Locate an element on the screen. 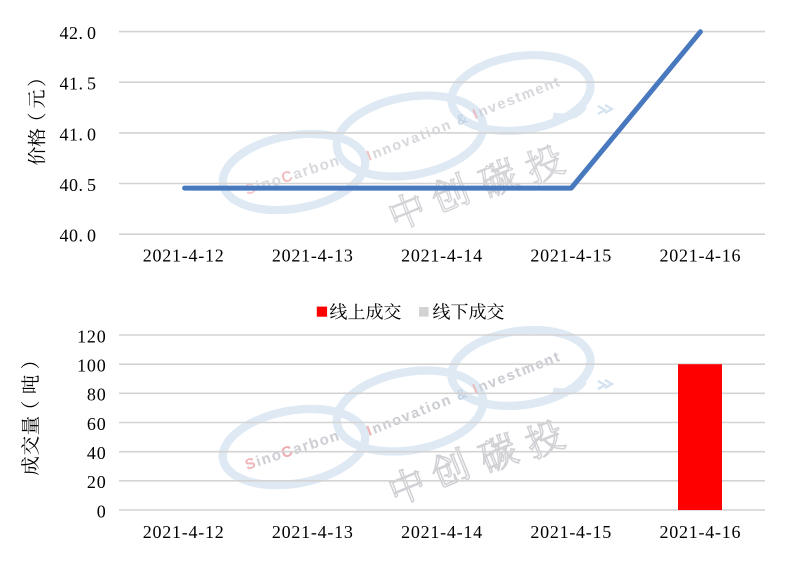 The height and width of the screenshot is (562, 800). svg-text:42.0: 42. 0 is located at coordinates (78, 33).